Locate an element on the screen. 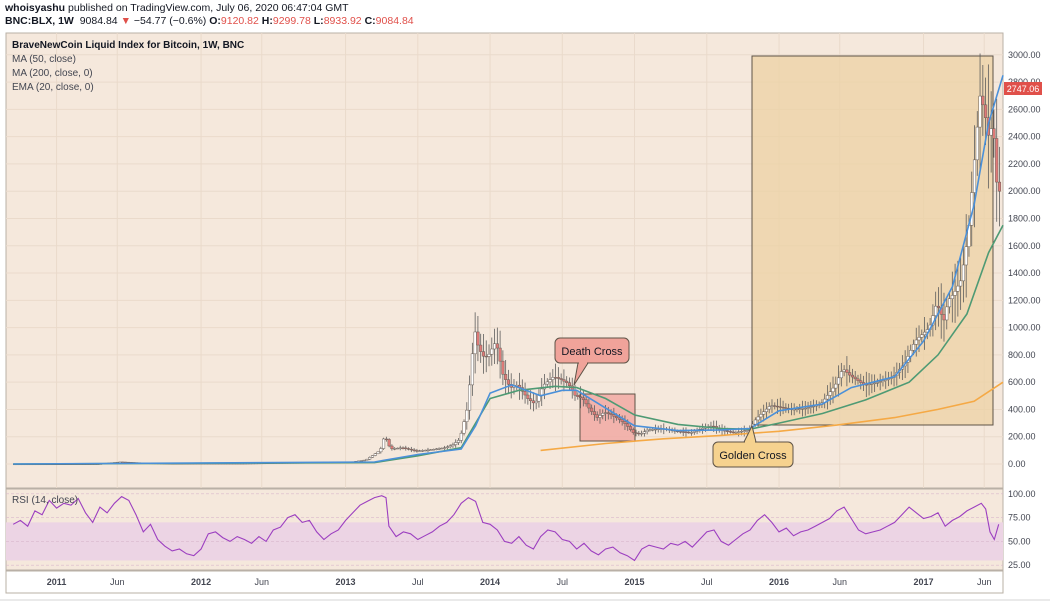  price-tag-value: 2747.06 is located at coordinates (1023, 89).